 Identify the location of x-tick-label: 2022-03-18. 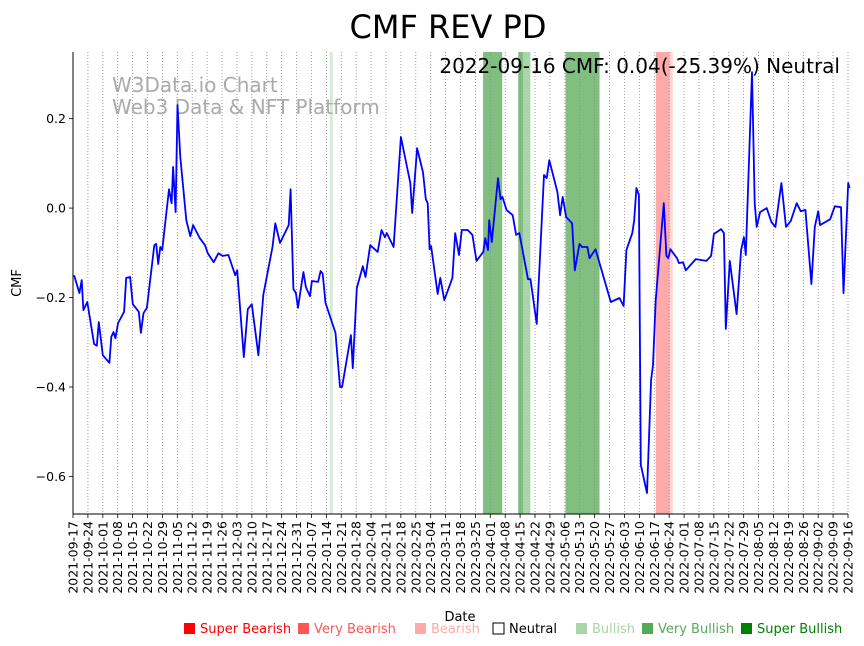
(460, 557).